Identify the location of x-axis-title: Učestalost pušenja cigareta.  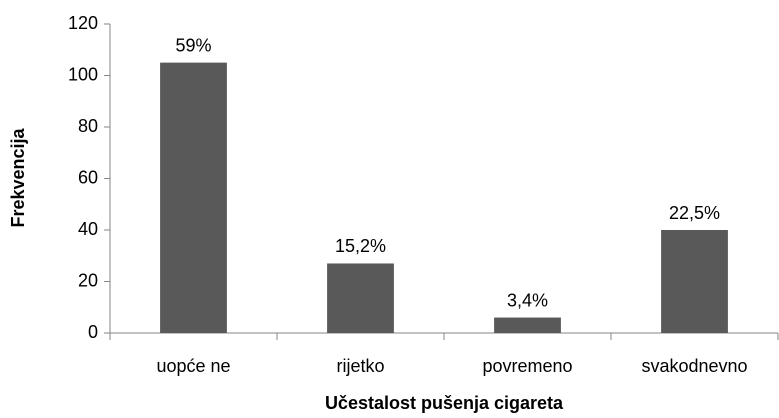
(444, 403).